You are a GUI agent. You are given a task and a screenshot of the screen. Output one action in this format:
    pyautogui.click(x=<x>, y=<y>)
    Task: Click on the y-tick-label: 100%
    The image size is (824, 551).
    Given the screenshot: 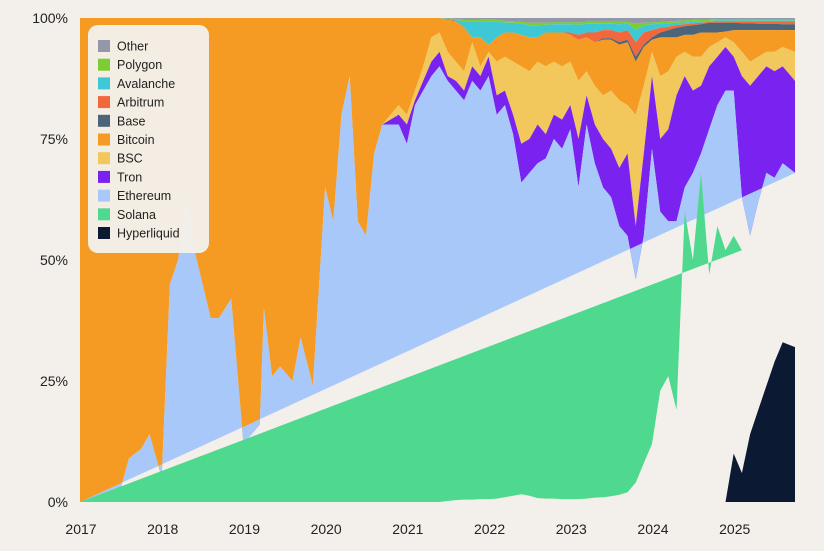 What is the action you would take?
    pyautogui.click(x=50, y=18)
    